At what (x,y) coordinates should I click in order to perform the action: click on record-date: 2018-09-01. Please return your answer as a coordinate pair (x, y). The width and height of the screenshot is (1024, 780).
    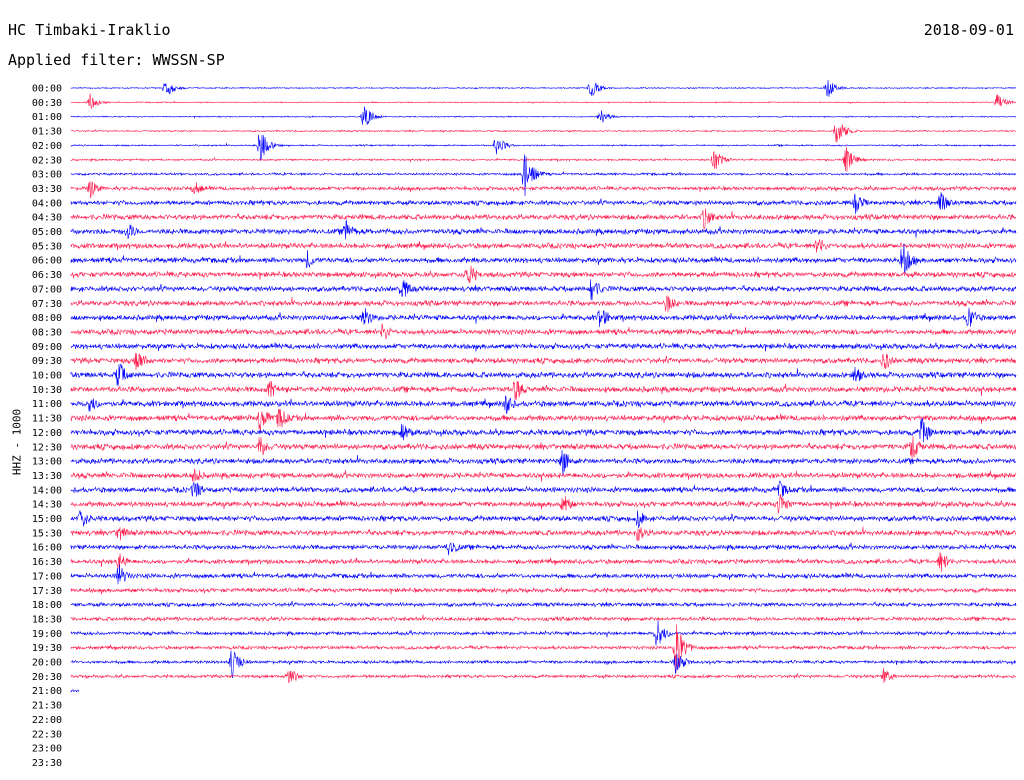
    Looking at the image, I should click on (968, 30).